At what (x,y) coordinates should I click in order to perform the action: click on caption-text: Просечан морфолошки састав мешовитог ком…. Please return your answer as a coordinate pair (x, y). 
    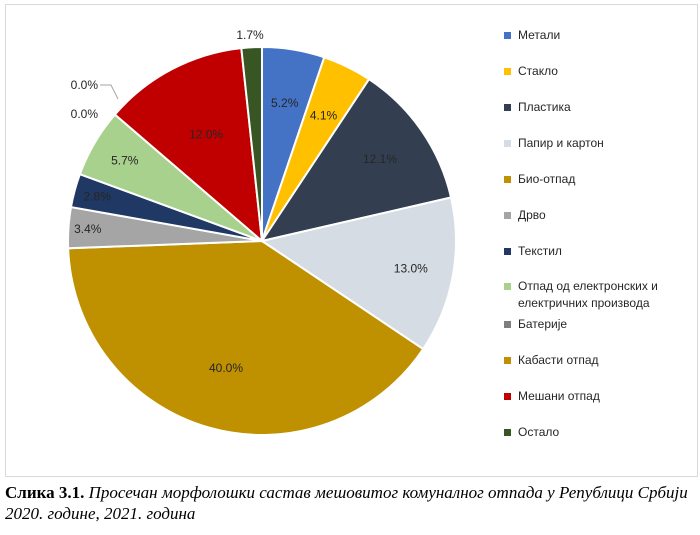
    Looking at the image, I should click on (346, 503).